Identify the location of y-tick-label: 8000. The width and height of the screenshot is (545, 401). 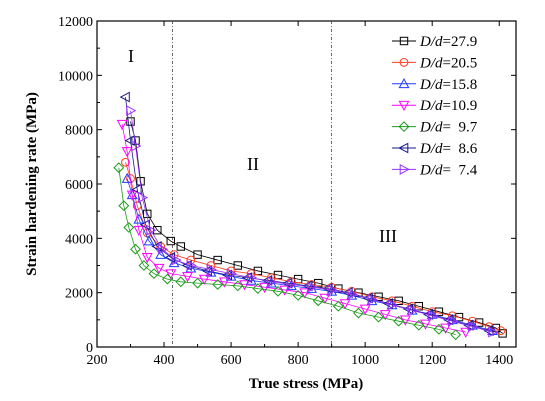
(79, 131).